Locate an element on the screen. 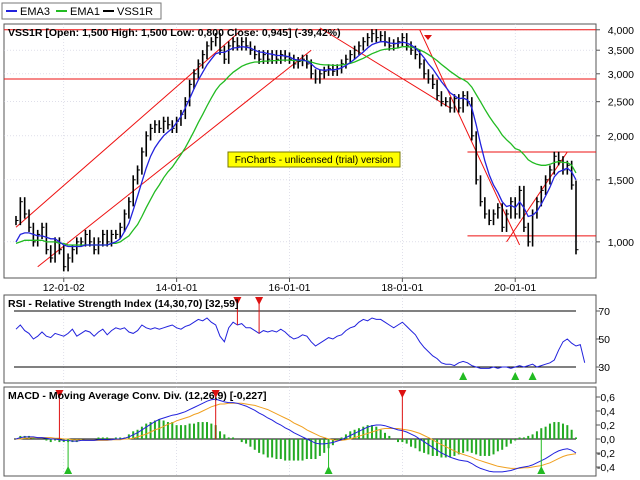 This screenshot has width=640, height=480. legend: EMA3 EMA1 VSS1R is located at coordinates (81, 11).